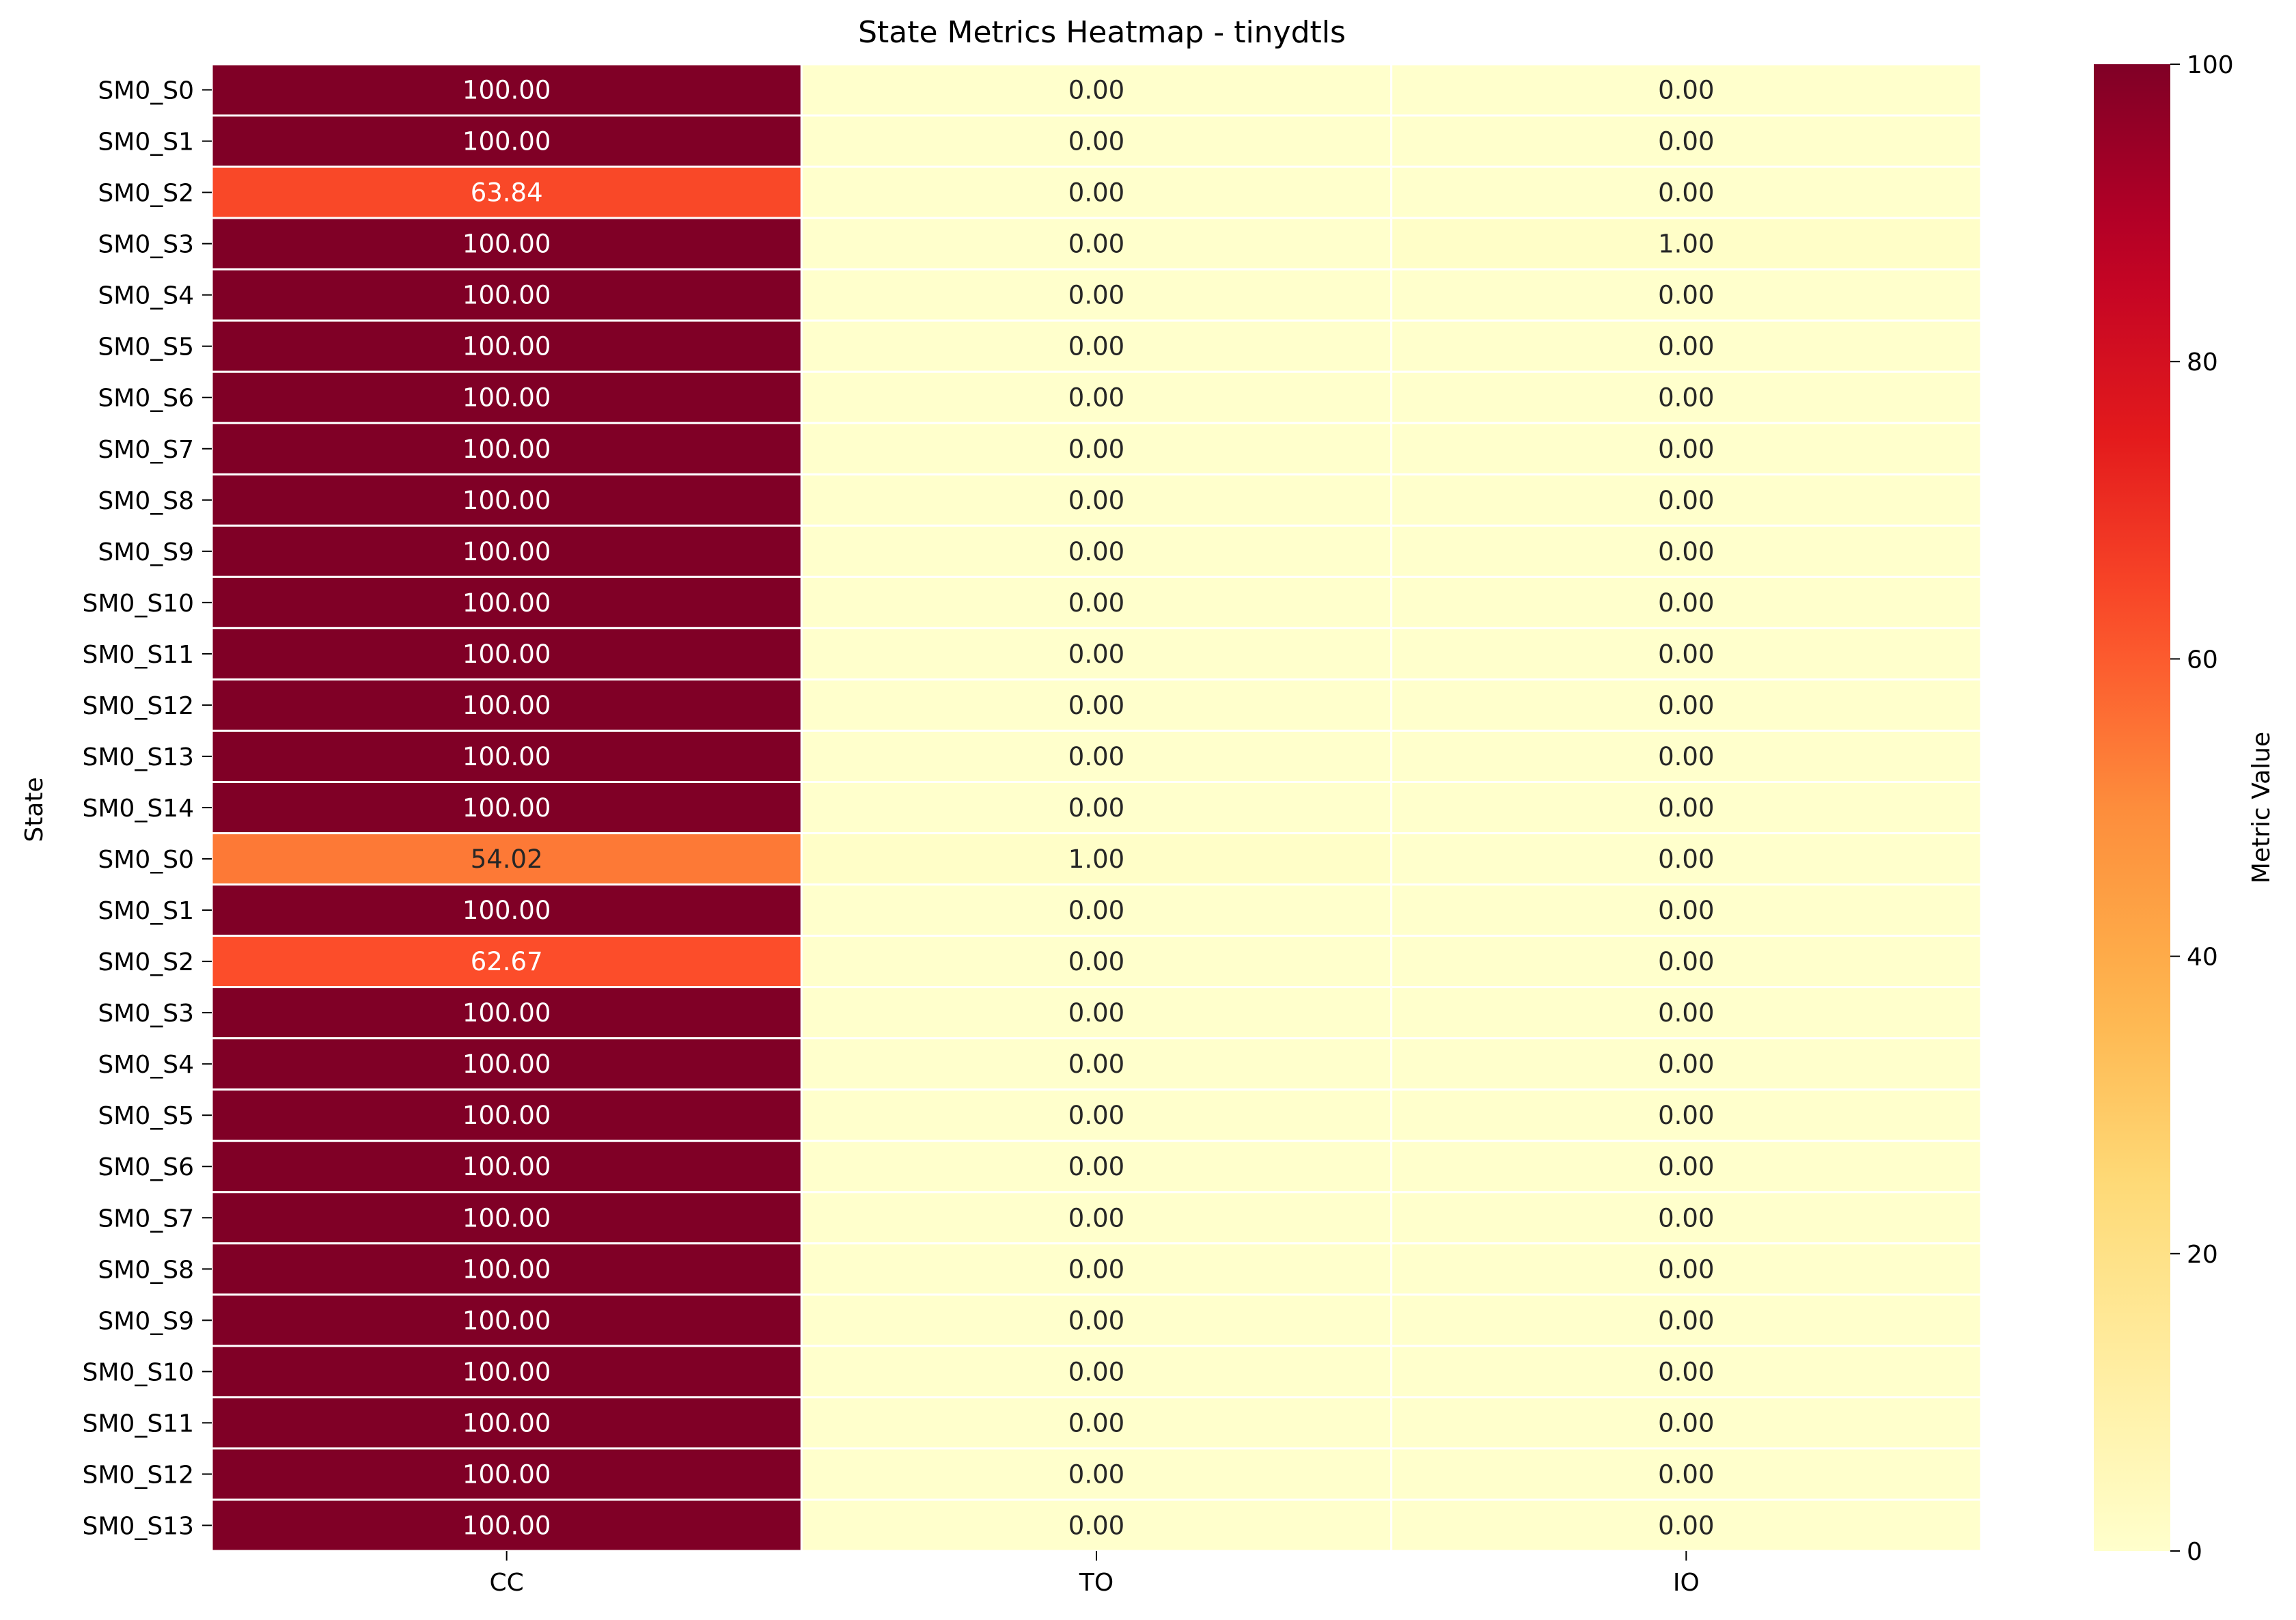 The height and width of the screenshot is (1620, 2296). I want to click on colorbar-tick-label: 60, so click(2202, 660).